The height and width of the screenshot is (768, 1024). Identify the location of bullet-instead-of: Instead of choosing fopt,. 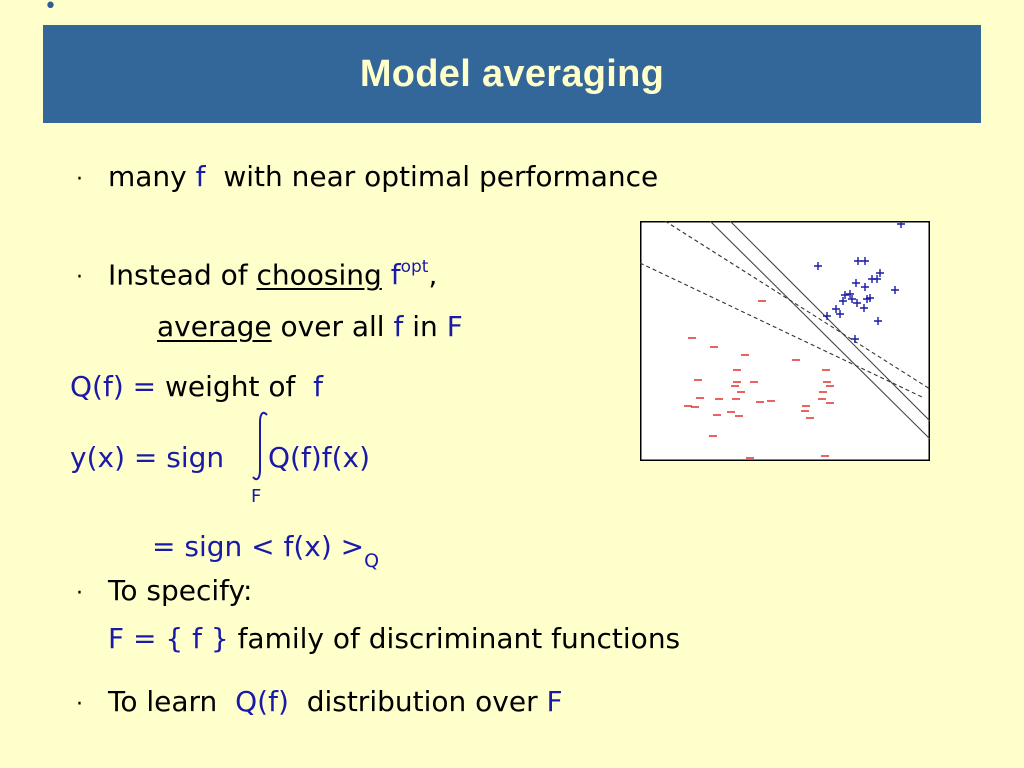
(273, 275).